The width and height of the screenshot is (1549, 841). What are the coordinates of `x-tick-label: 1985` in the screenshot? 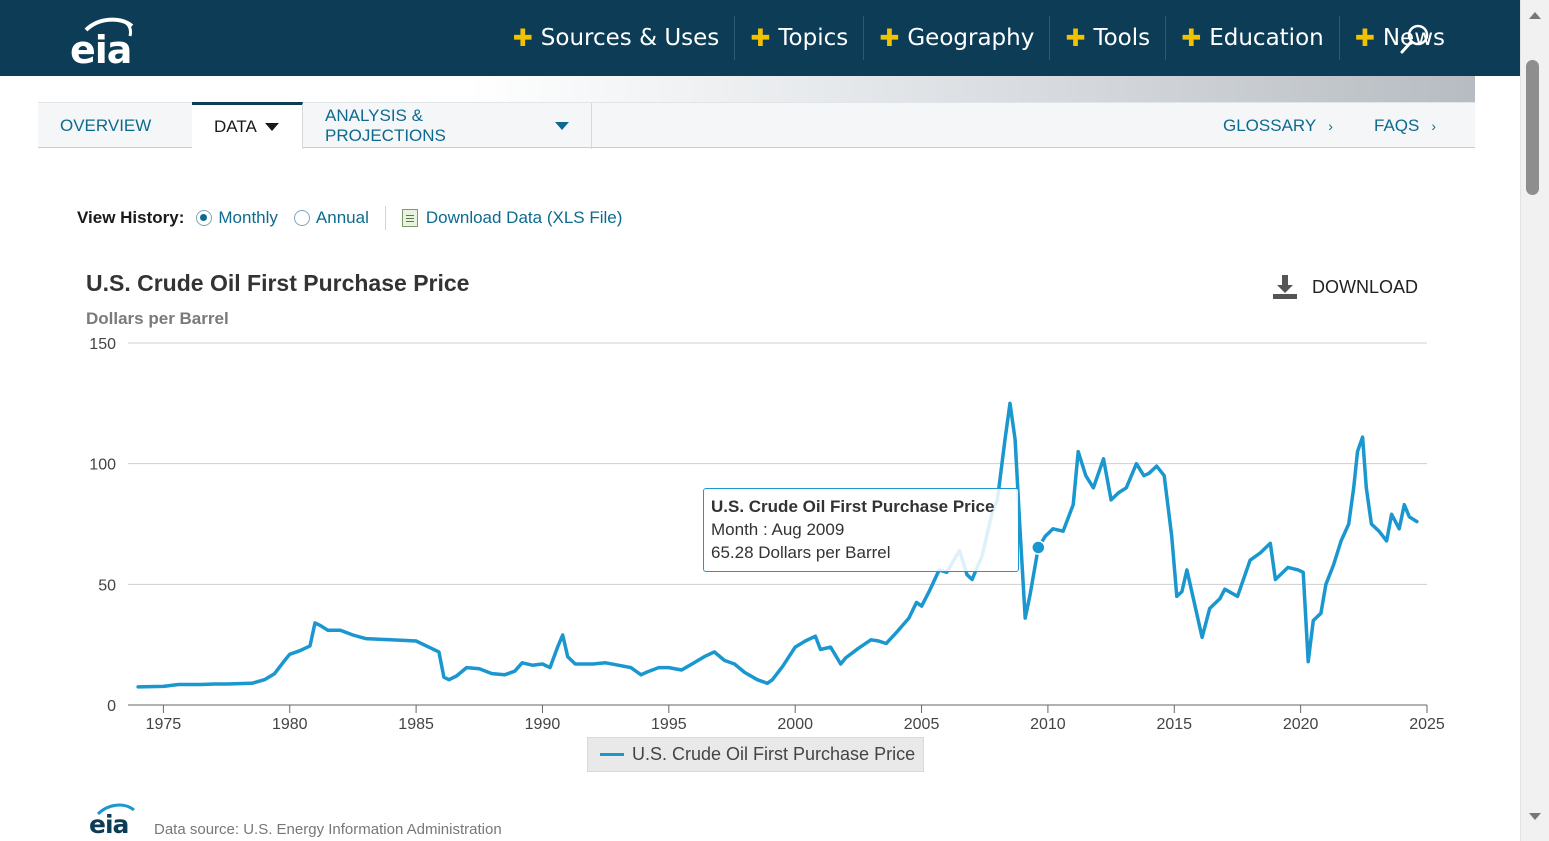 It's located at (416, 723).